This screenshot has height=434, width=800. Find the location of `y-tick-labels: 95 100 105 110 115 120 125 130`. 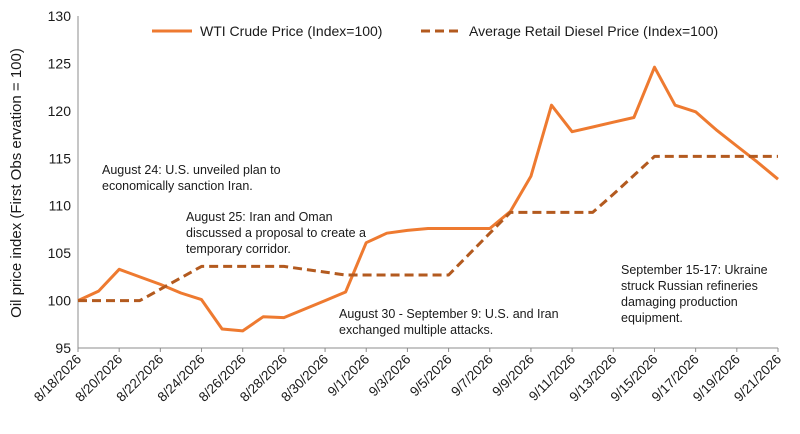

y-tick-labels: 95 100 105 110 115 120 125 130 is located at coordinates (60, 182).